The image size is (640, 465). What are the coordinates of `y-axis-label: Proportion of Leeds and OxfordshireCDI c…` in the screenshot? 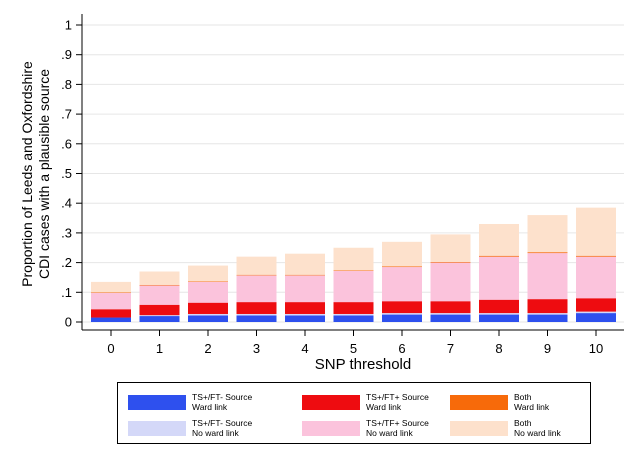 It's located at (35, 174).